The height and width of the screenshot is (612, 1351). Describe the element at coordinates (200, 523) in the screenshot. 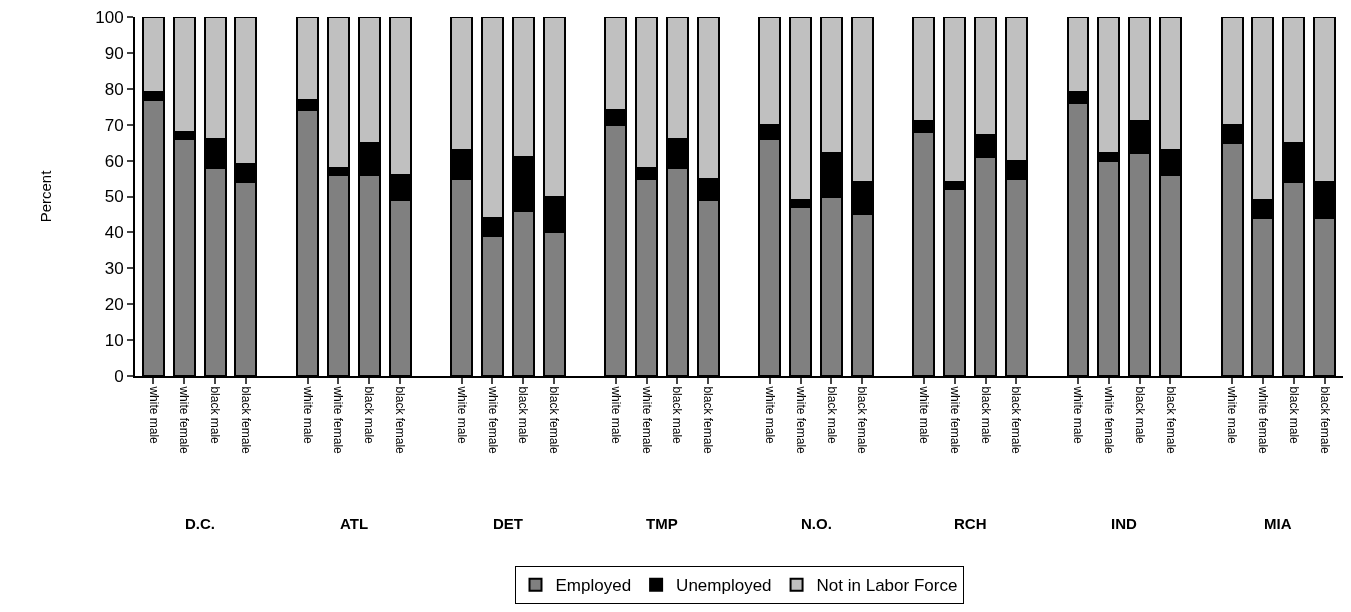

I see `text: D.C.` at that location.